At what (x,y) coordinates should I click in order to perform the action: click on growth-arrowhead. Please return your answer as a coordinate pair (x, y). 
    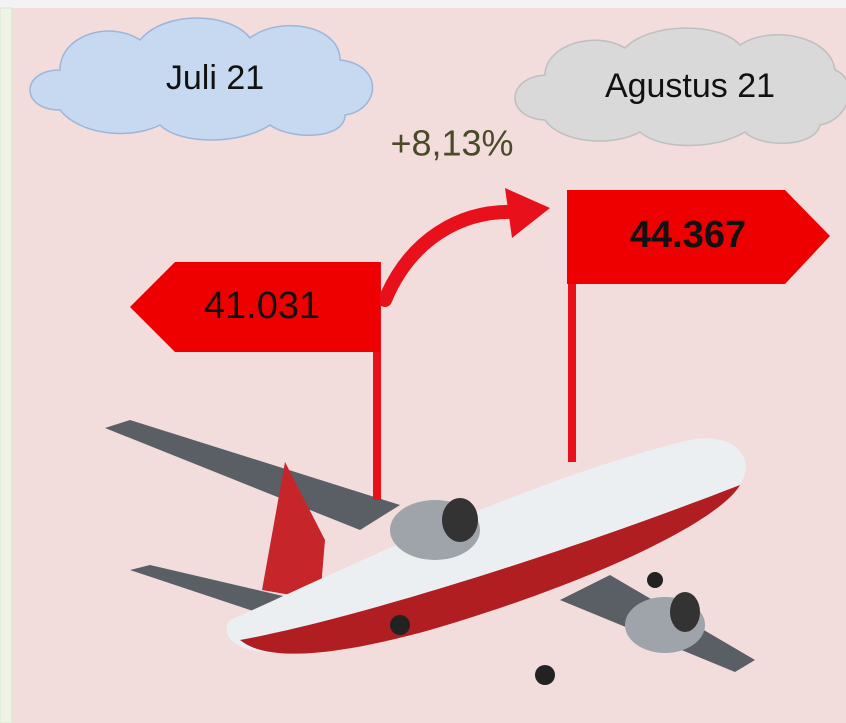
    Looking at the image, I should click on (527, 213).